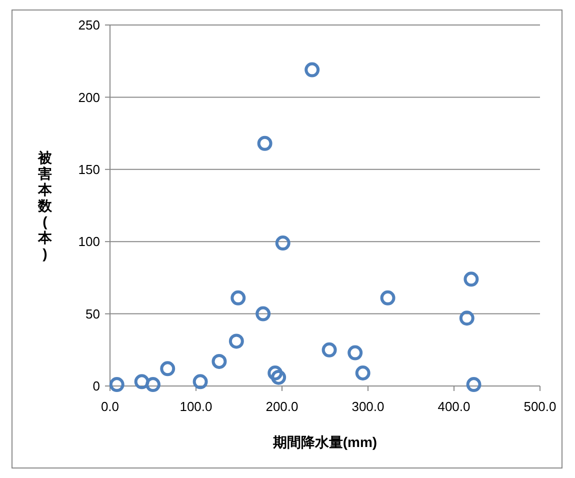 This screenshot has height=478, width=575. What do you see at coordinates (89, 242) in the screenshot?
I see `y-tick-label: 100` at bounding box center [89, 242].